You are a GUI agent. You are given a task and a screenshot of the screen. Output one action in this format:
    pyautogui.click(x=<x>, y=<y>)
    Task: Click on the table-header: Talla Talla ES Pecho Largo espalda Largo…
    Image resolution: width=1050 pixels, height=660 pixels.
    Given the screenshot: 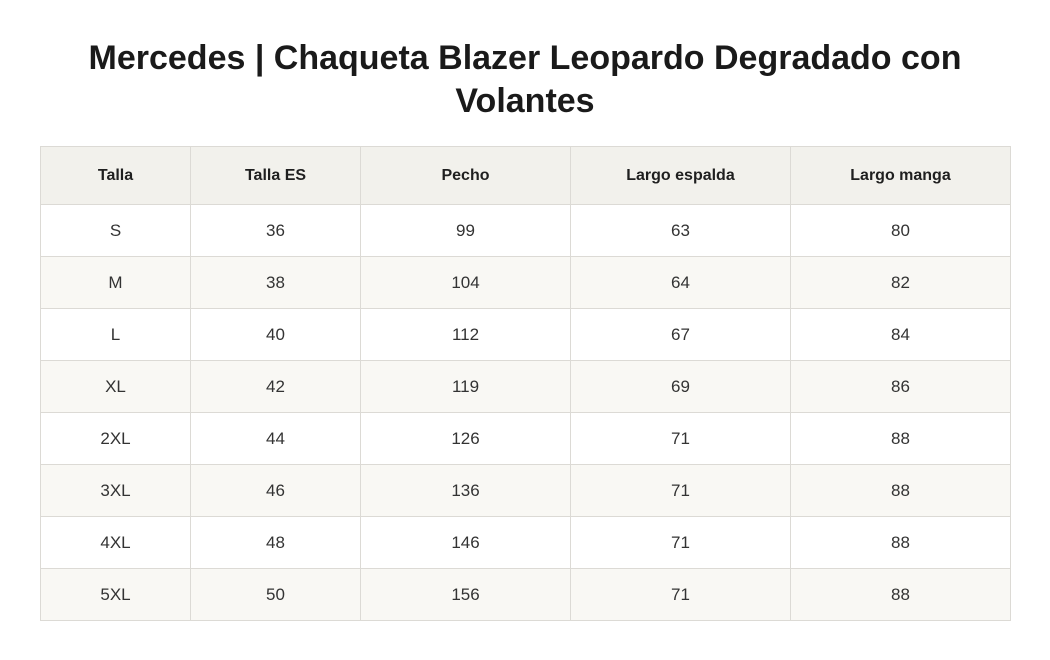 What is the action you would take?
    pyautogui.click(x=525, y=175)
    